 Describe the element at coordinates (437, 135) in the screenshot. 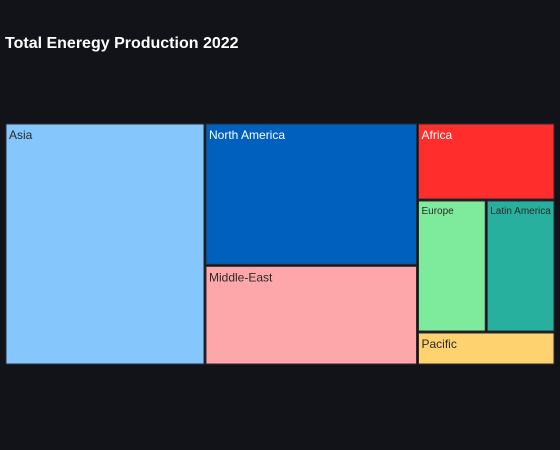

I see `treemap-label-africa: Africa` at that location.